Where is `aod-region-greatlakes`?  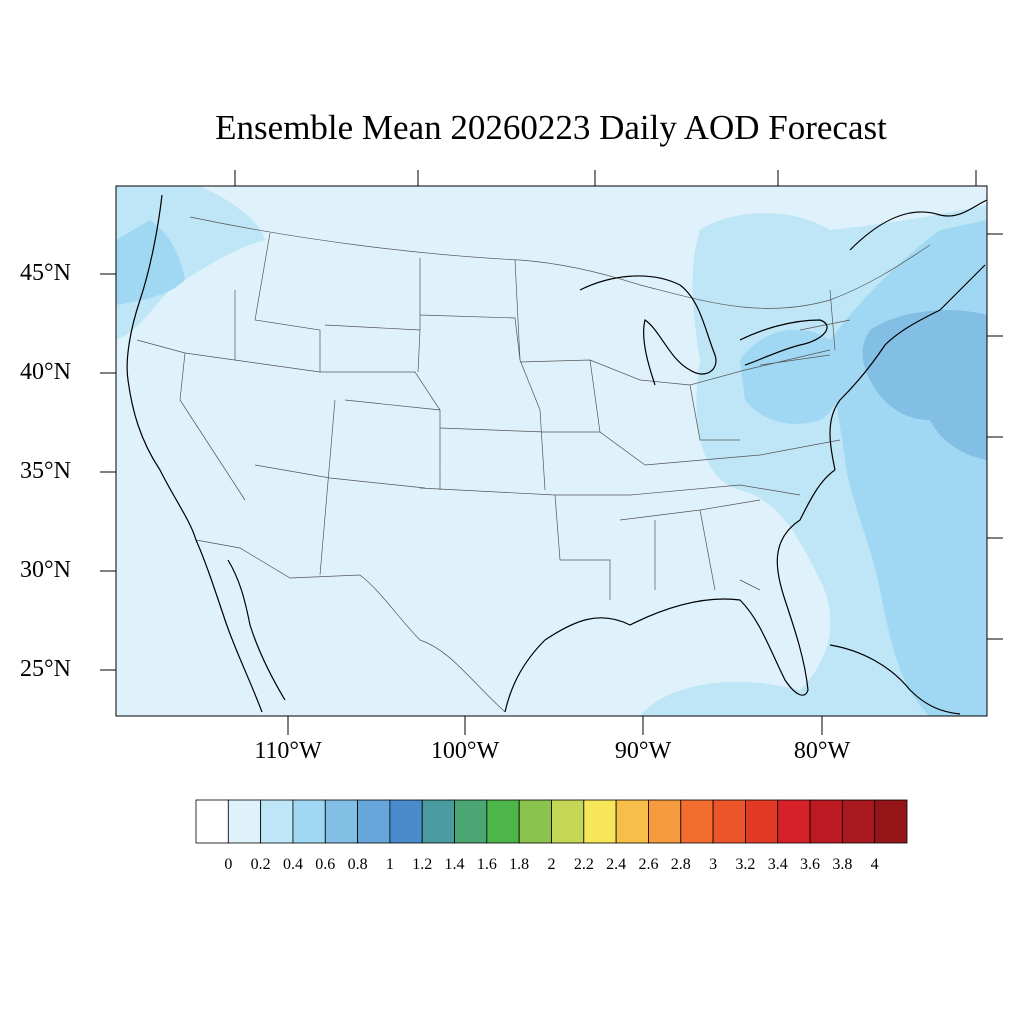
aod-region-greatlakes is located at coordinates (790, 376).